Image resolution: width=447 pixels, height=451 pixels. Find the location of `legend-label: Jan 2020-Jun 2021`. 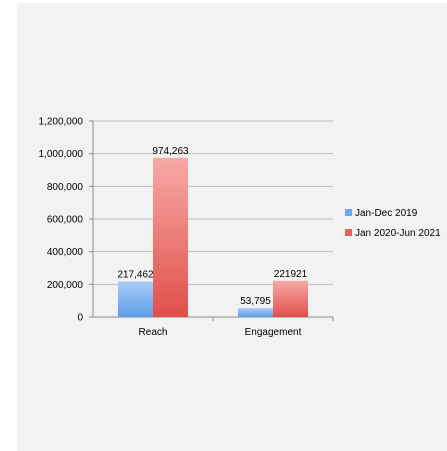

legend-label: Jan 2020-Jun 2021 is located at coordinates (398, 233).